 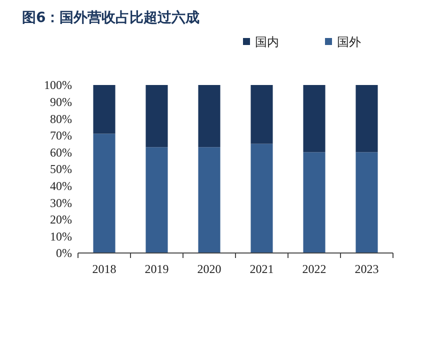 What do you see at coordinates (61, 152) in the screenshot?
I see `y-tick-label: 60%` at bounding box center [61, 152].